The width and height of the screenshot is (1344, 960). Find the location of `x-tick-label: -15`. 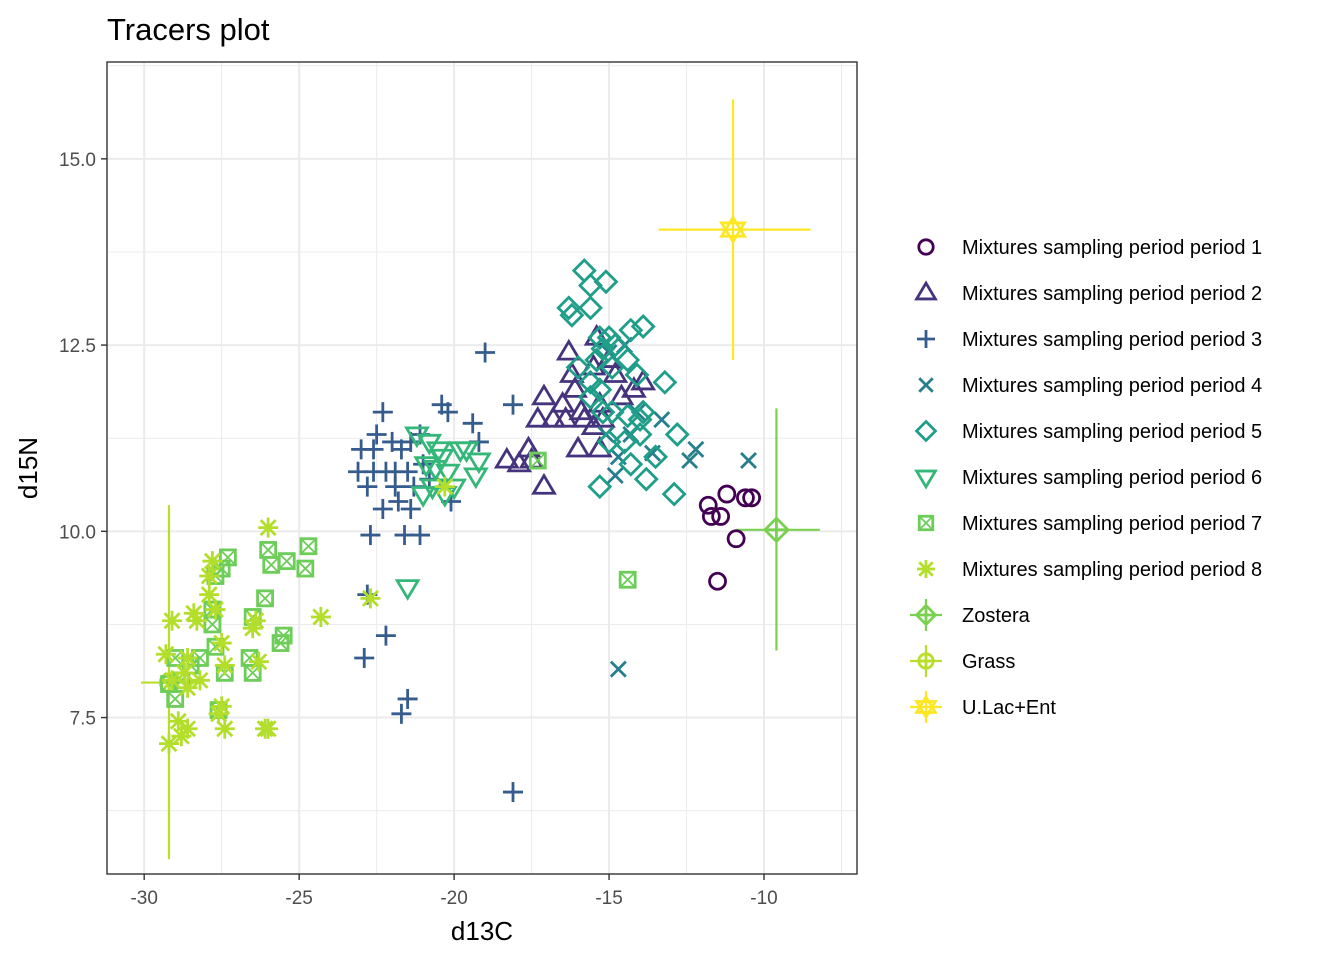

x-tick-label: -15 is located at coordinates (608, 898).